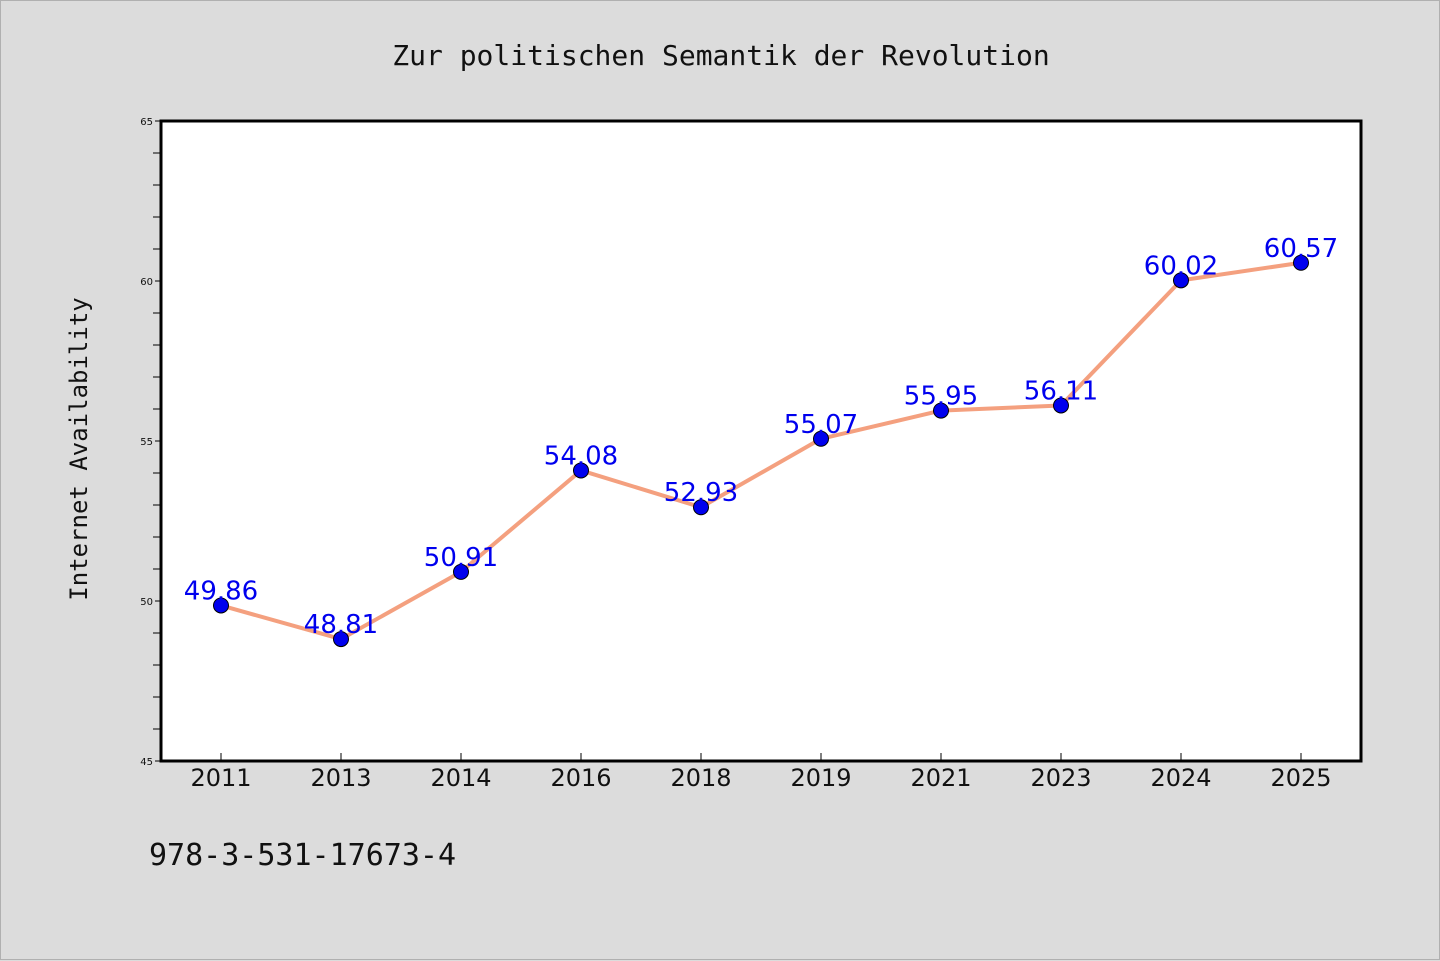  What do you see at coordinates (341, 625) in the screenshot?
I see `data-label: 48.81` at bounding box center [341, 625].